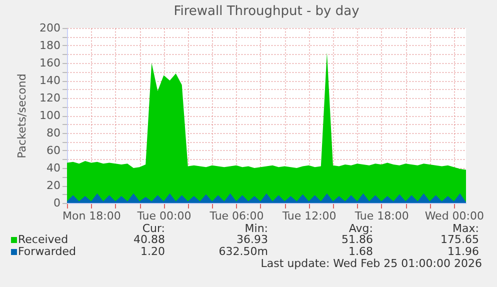  Describe the element at coordinates (454, 216) in the screenshot. I see `x-tick-label: Wed 00:00` at that location.